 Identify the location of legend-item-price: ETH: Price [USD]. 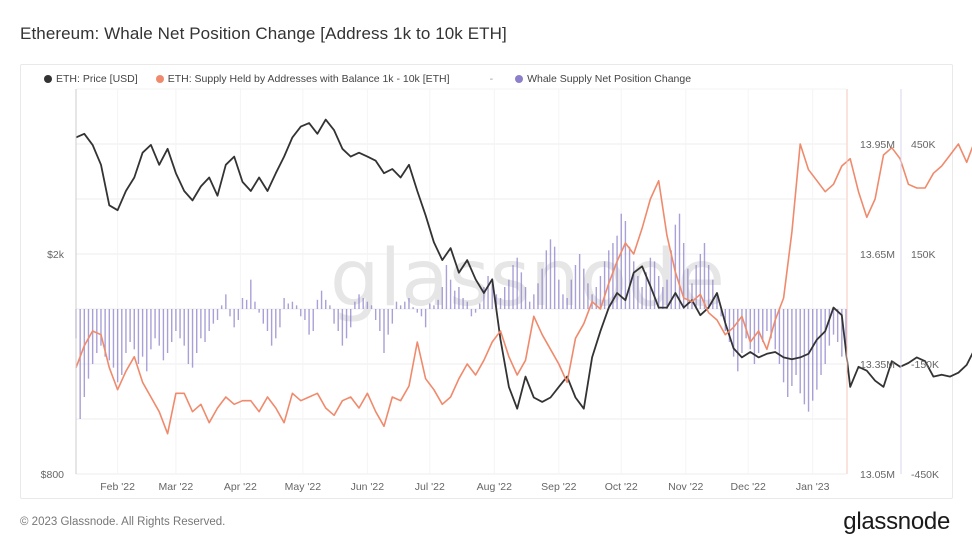
(91, 79).